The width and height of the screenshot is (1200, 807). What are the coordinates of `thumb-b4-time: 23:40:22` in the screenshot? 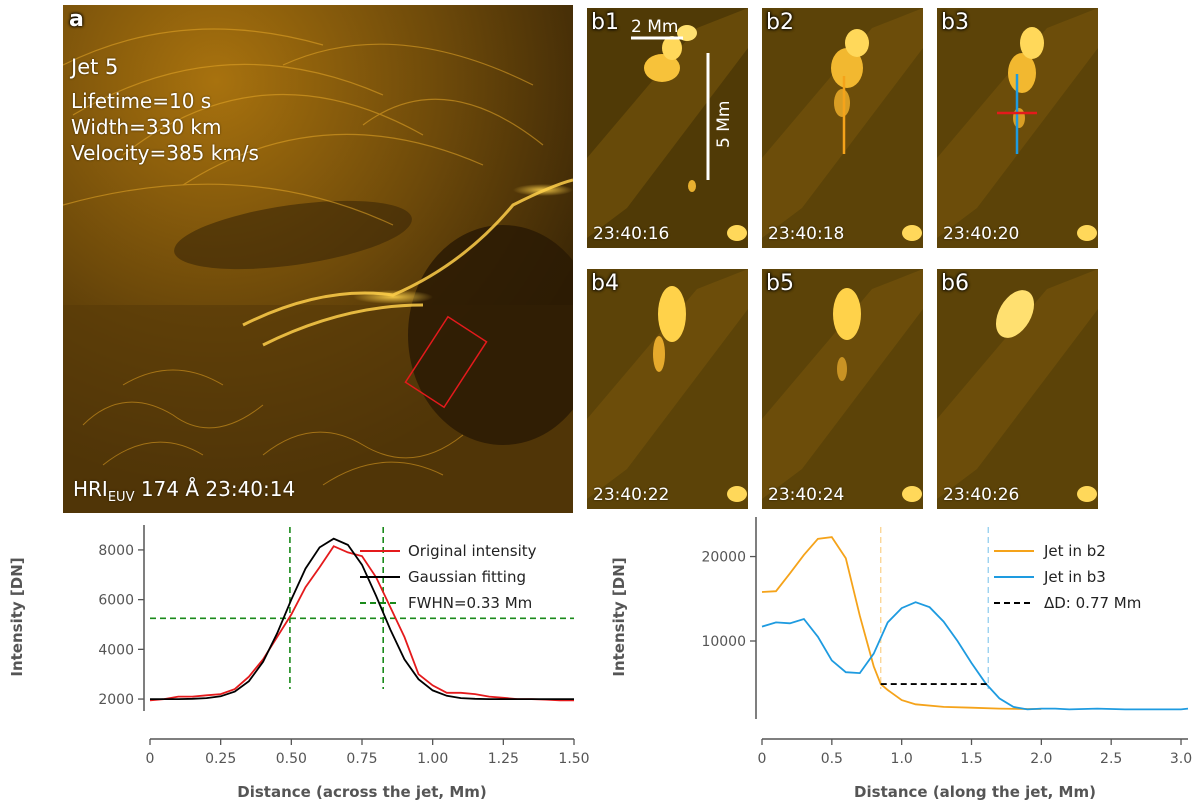 It's located at (631, 495).